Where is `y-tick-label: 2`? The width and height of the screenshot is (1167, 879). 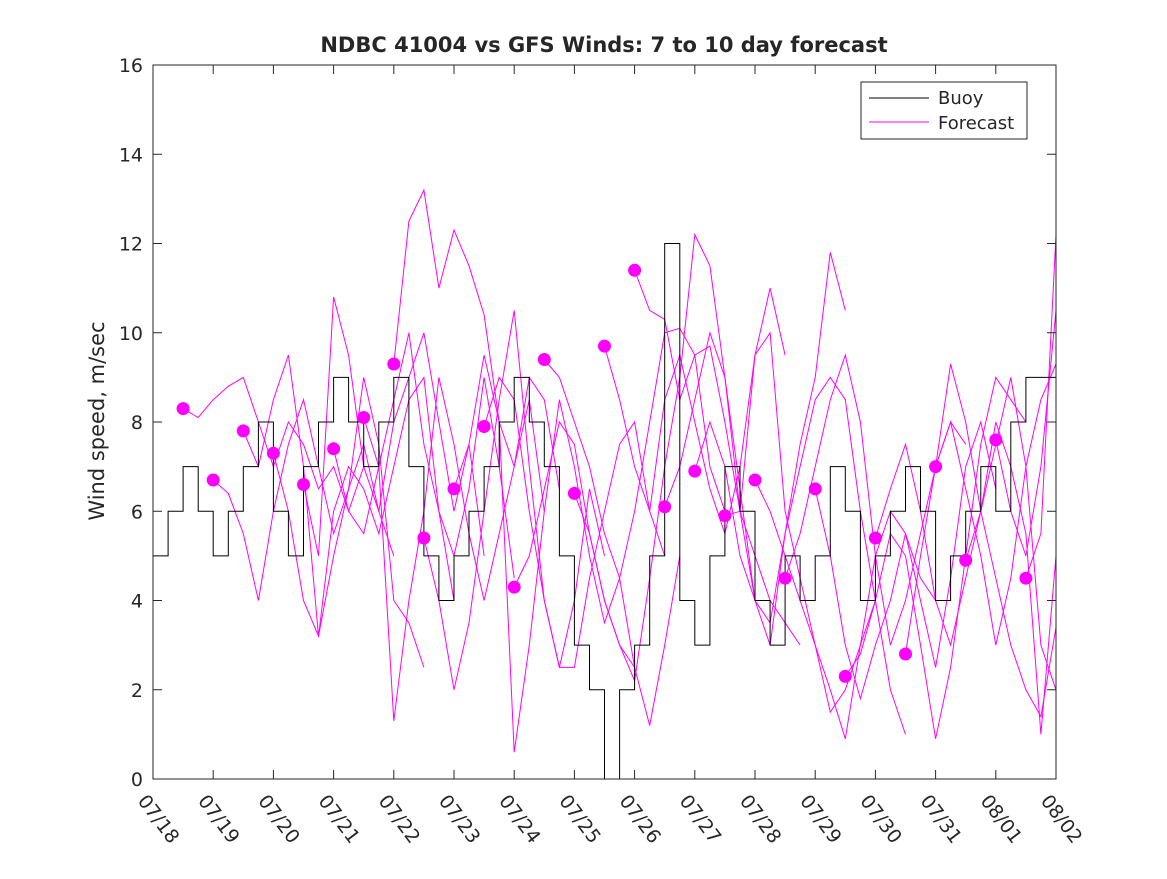 y-tick-label: 2 is located at coordinates (137, 691).